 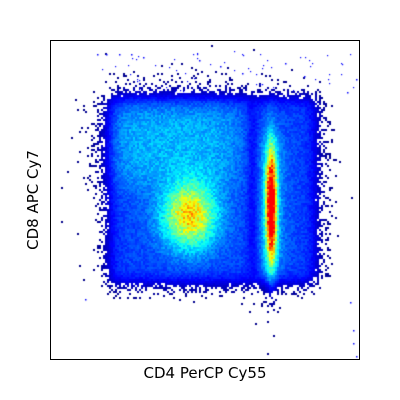 I want to click on y-axis-label: CD8 APC Cy7, so click(x=33, y=200).